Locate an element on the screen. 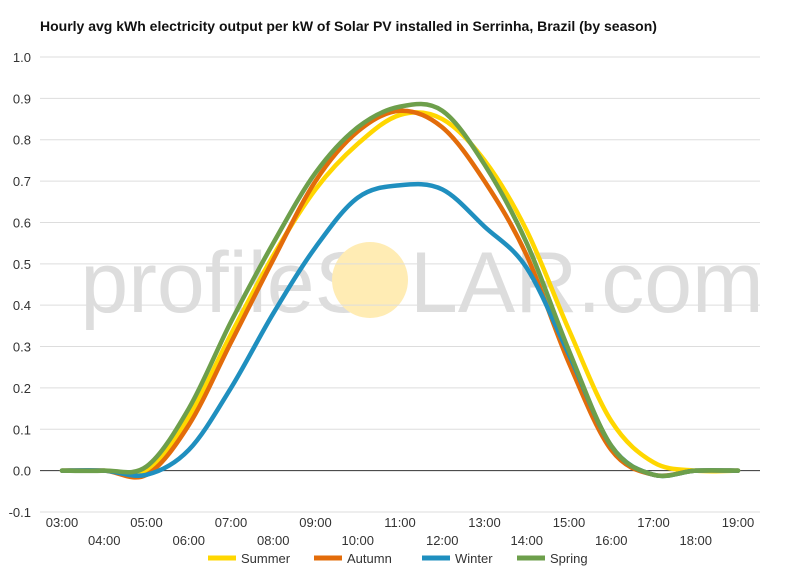 This screenshot has height=570, width=800. watermark-text-left: profileS is located at coordinates (226, 283).